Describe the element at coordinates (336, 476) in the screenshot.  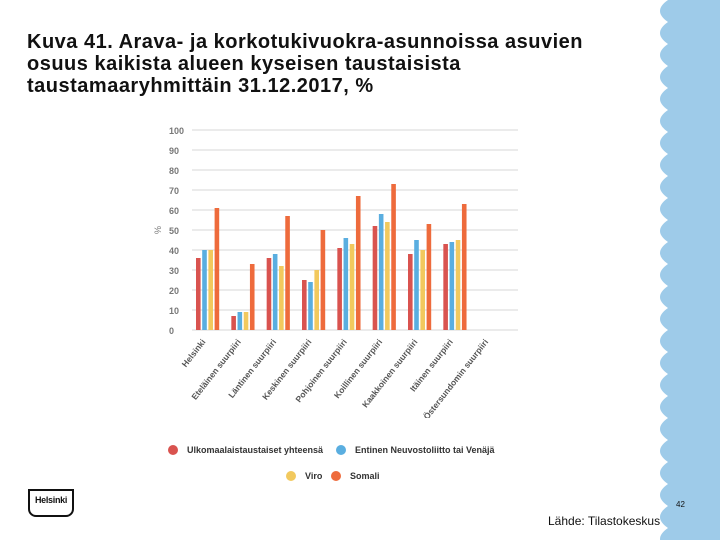
I see `legend-swatch-orange` at that location.